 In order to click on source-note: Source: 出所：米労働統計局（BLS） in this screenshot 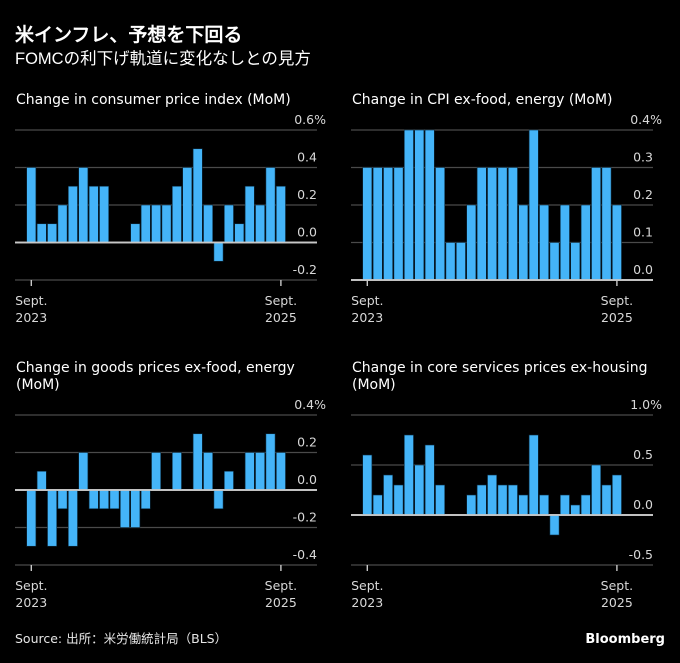, I will do `click(121, 638)`.